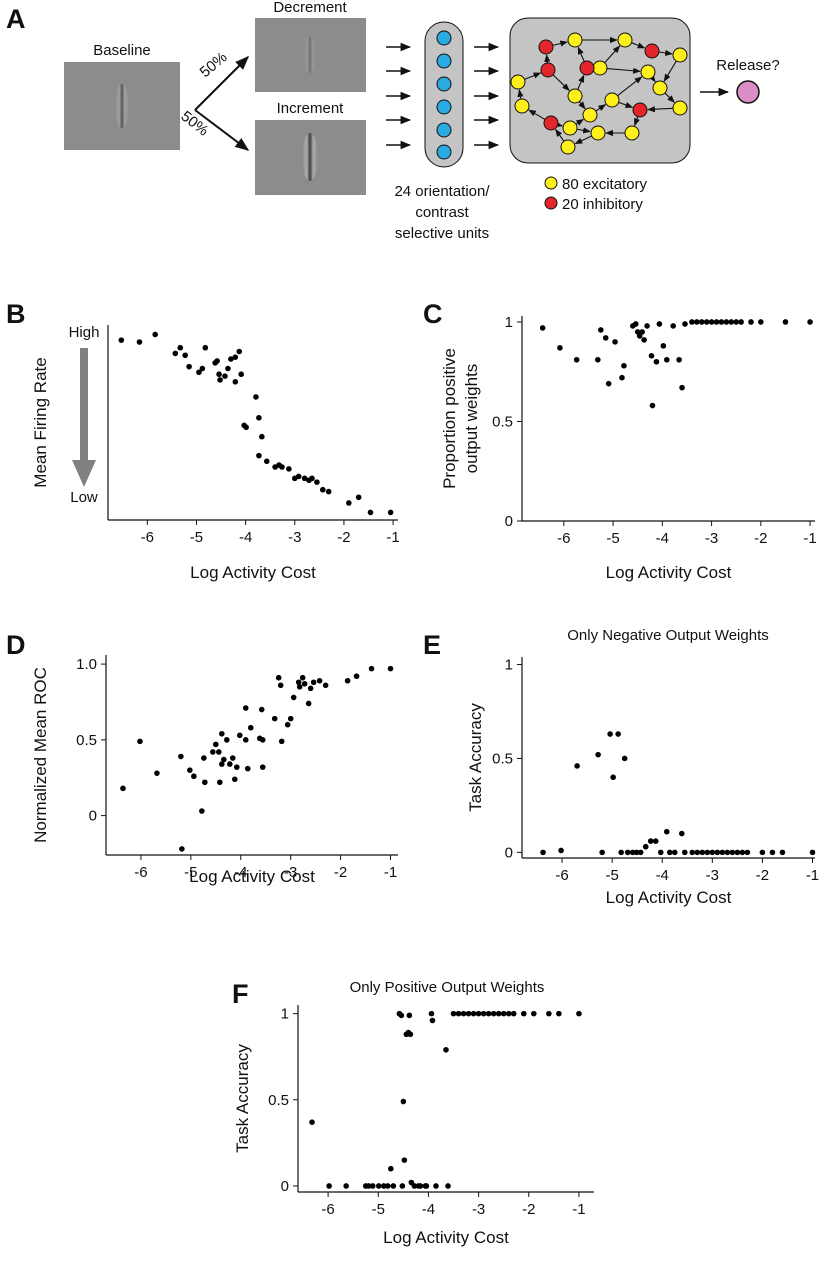 The height and width of the screenshot is (1264, 828). Describe the element at coordinates (602, 204) in the screenshot. I see `legend-label: 20 inhibitory` at that location.